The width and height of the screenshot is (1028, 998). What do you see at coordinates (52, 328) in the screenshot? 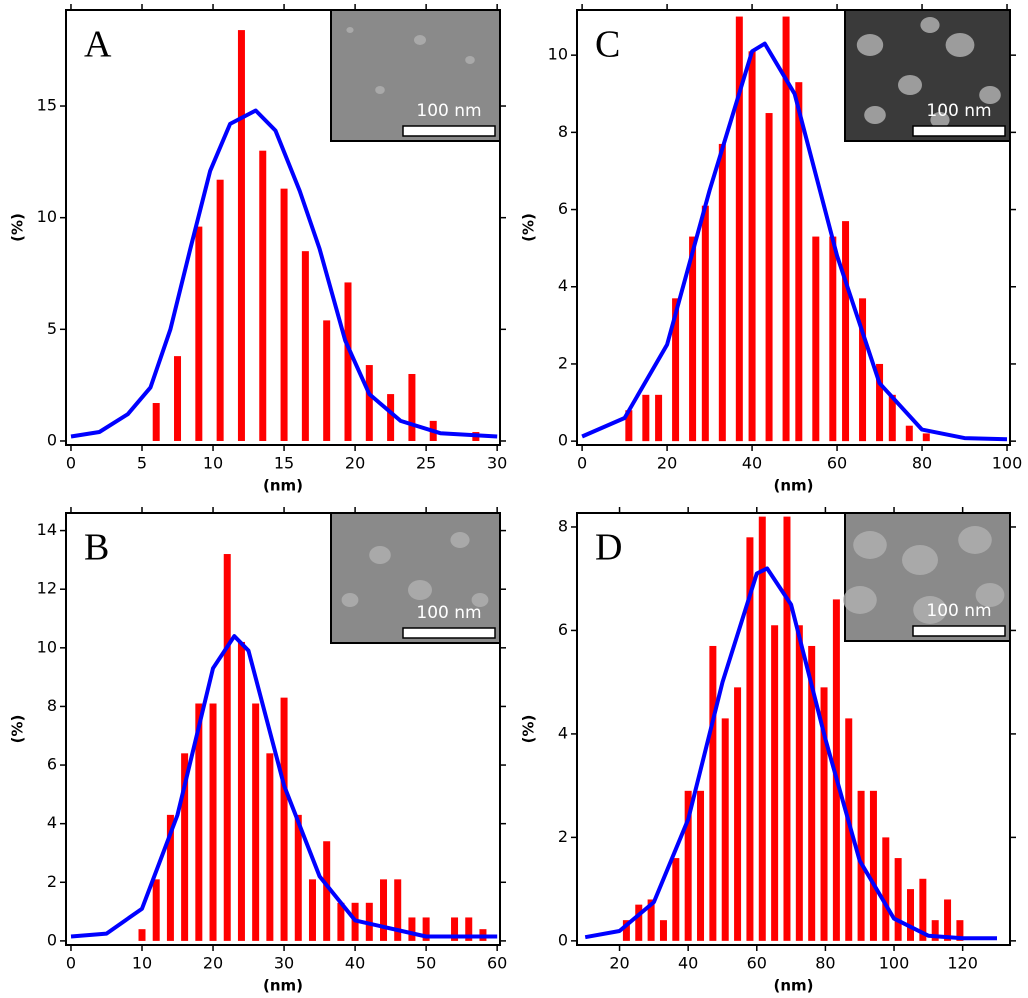
I see `y-tick-label: 5` at bounding box center [52, 328].